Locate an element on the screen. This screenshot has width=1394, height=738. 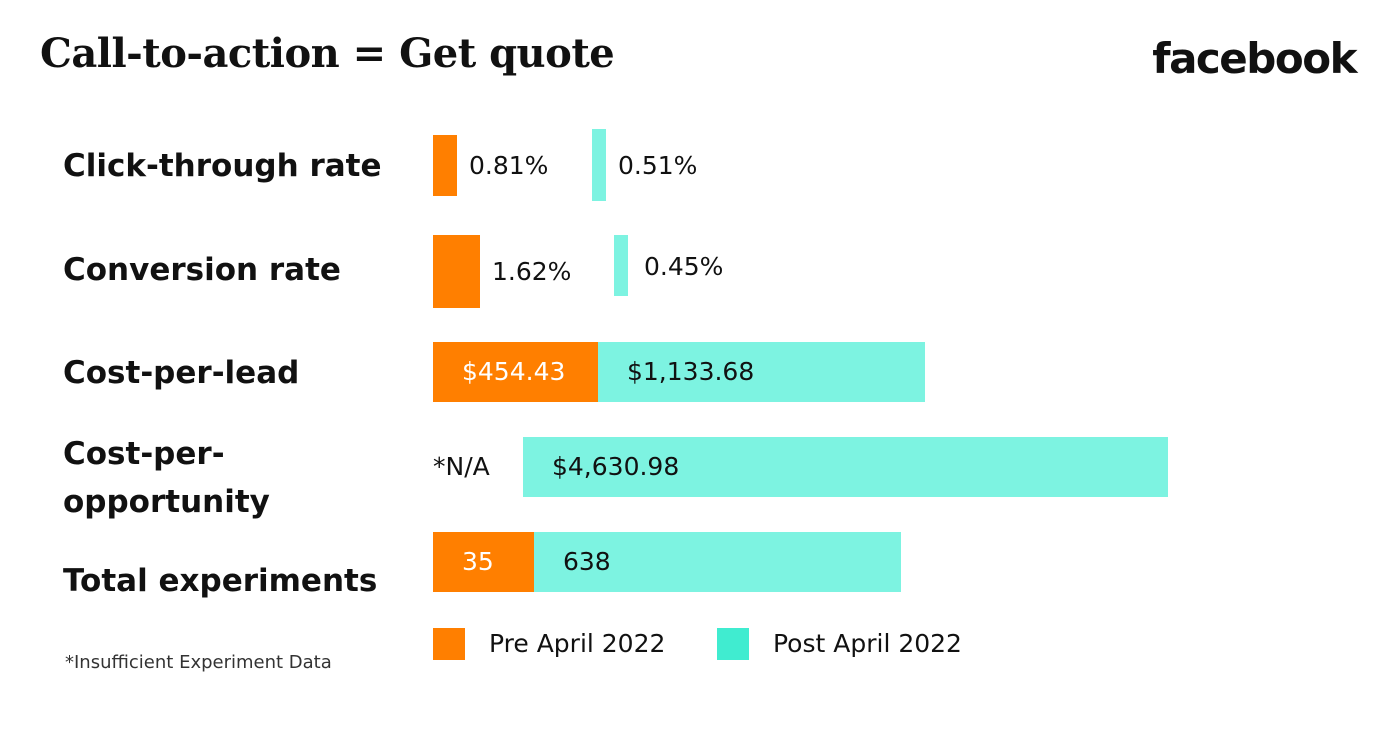
bar-cpl-post is located at coordinates (761, 372).